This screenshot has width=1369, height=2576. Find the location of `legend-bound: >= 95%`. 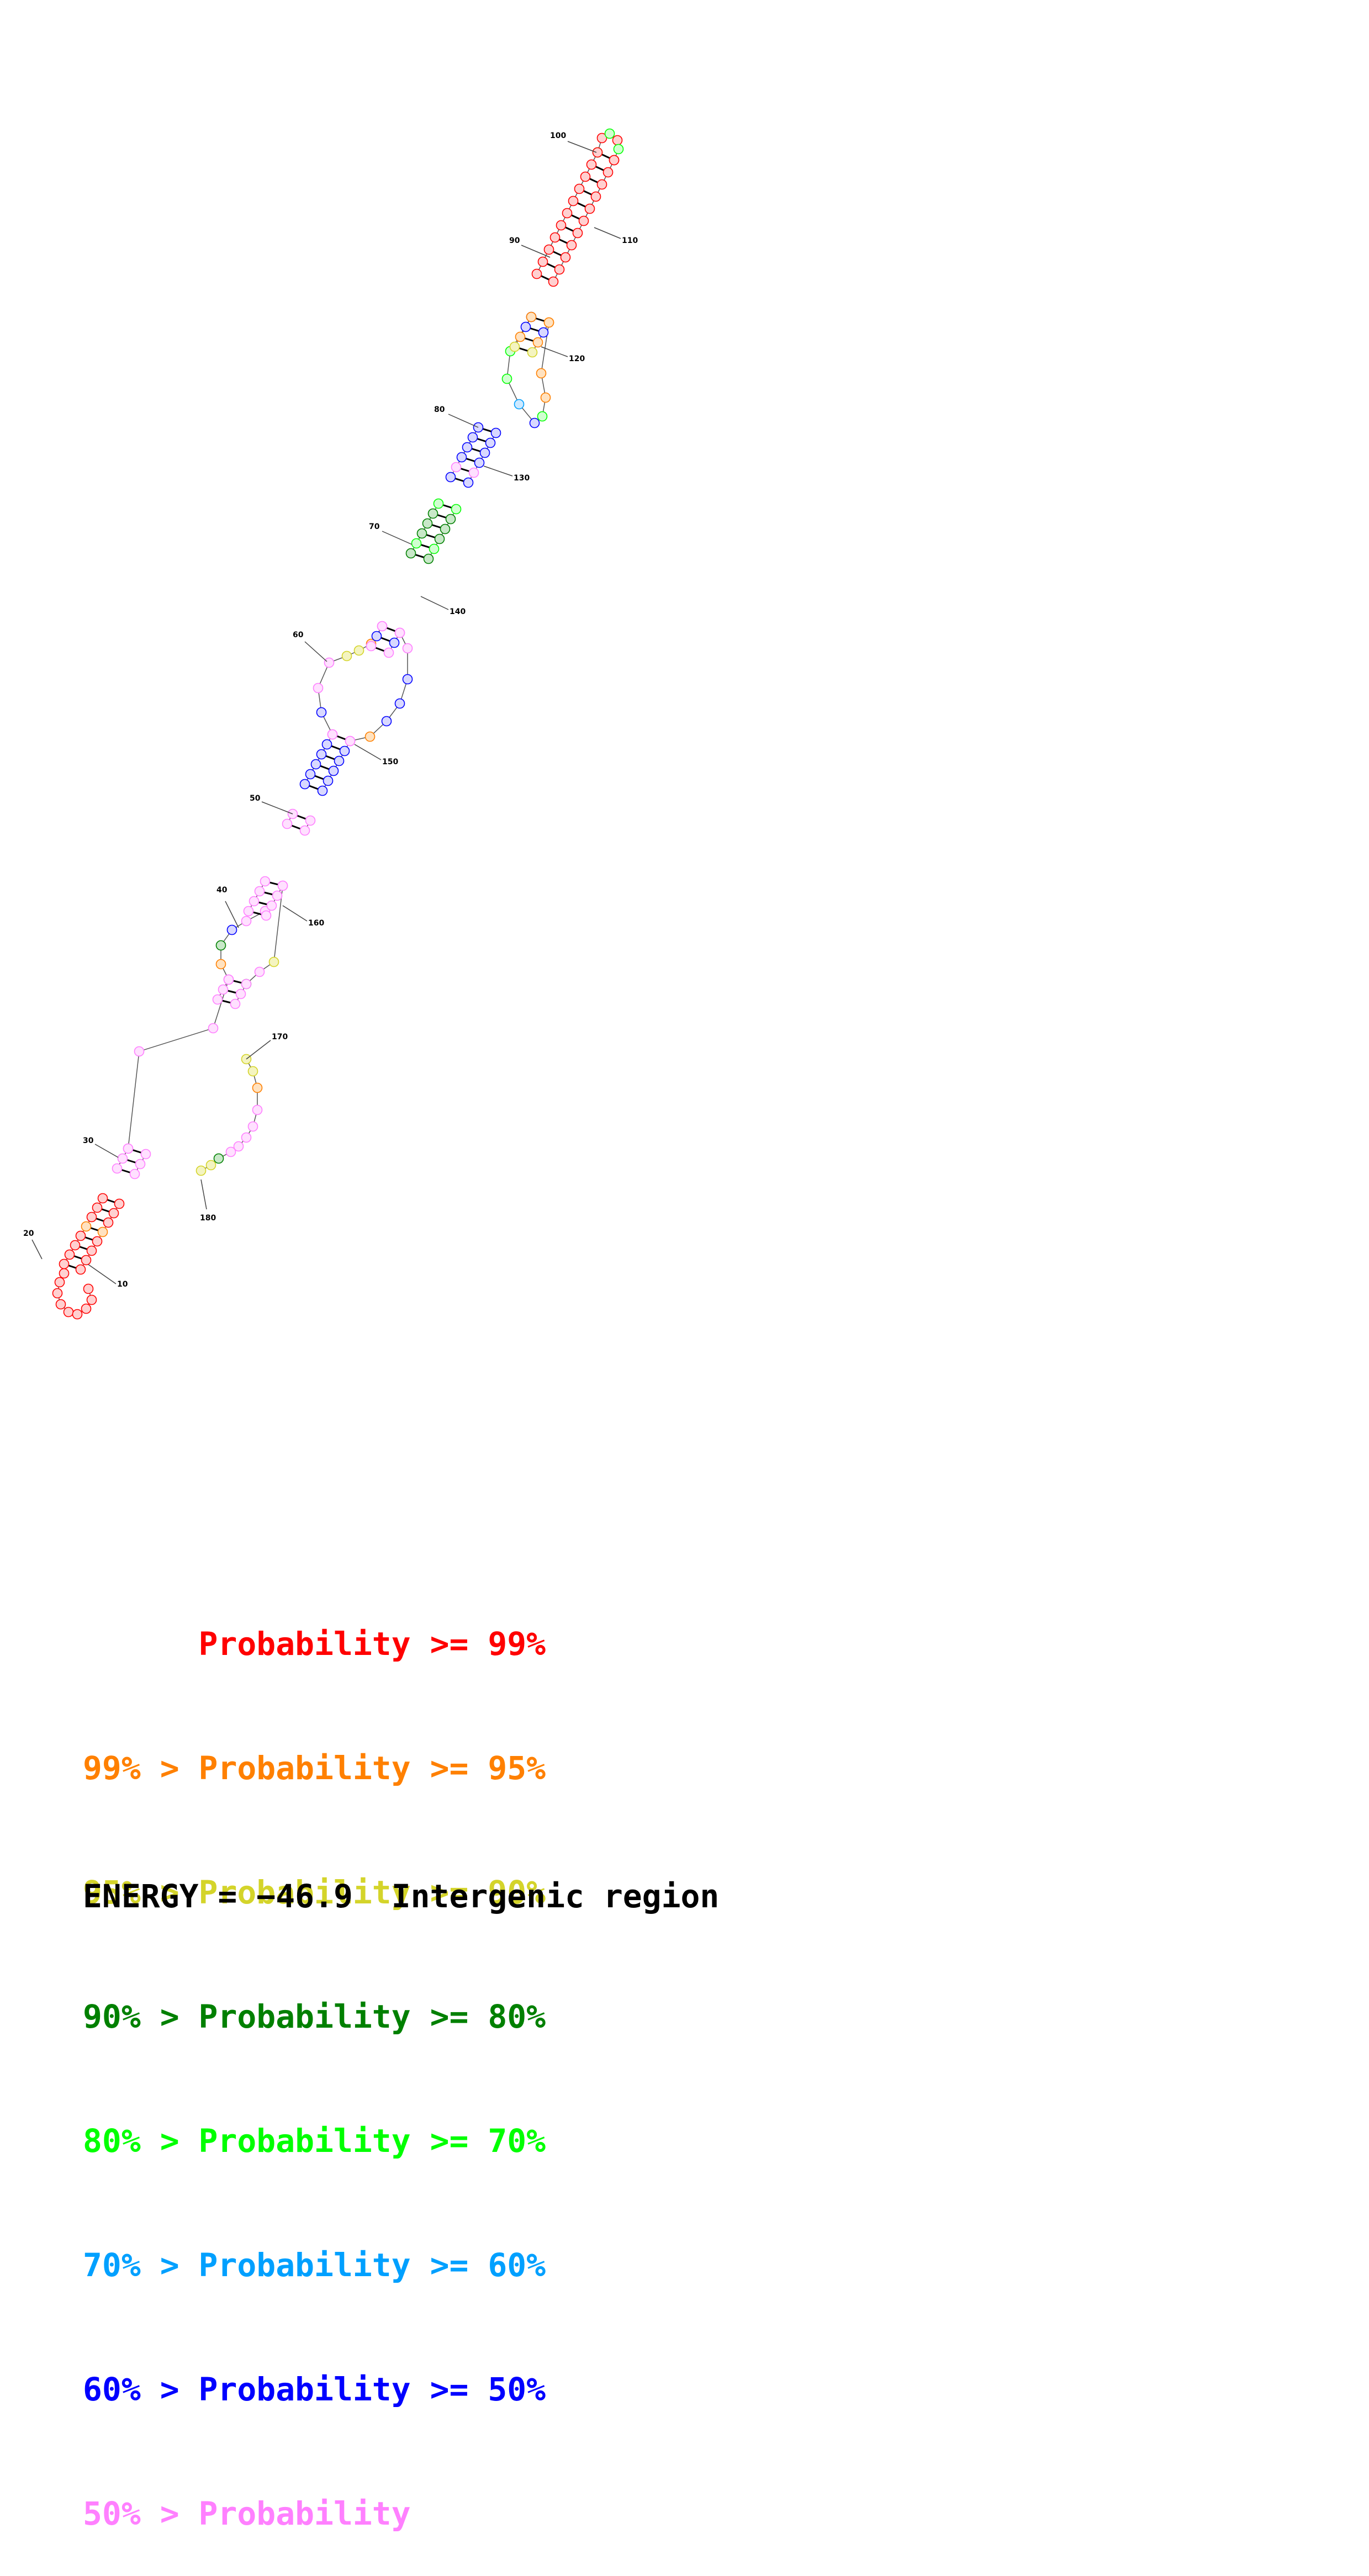

legend-bound: >= 95% is located at coordinates (488, 1768).